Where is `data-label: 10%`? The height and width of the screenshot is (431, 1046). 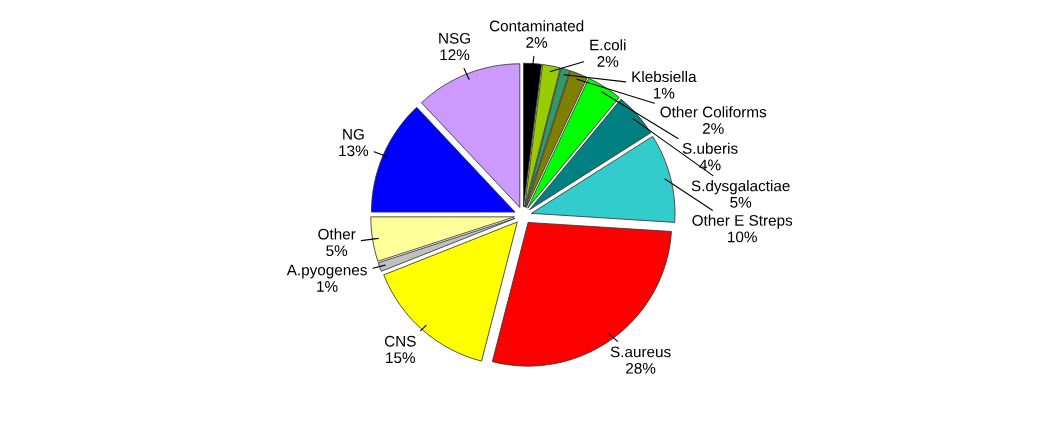
data-label: 10% is located at coordinates (742, 237).